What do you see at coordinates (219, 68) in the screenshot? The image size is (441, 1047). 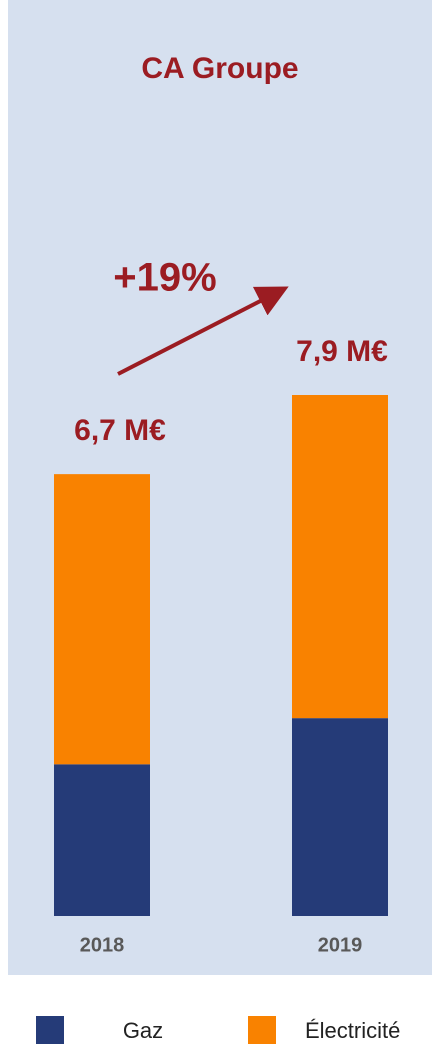 I see `chart-title: CA Groupe` at bounding box center [219, 68].